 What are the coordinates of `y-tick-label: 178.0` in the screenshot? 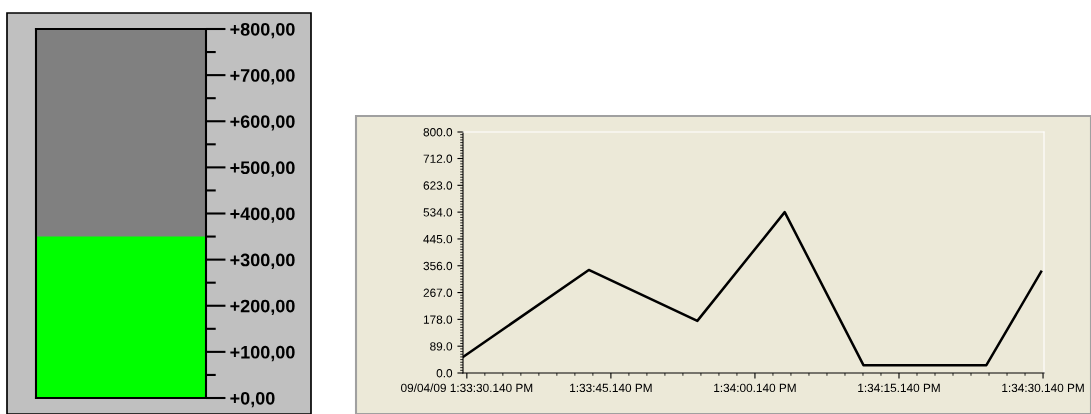 It's located at (438, 319).